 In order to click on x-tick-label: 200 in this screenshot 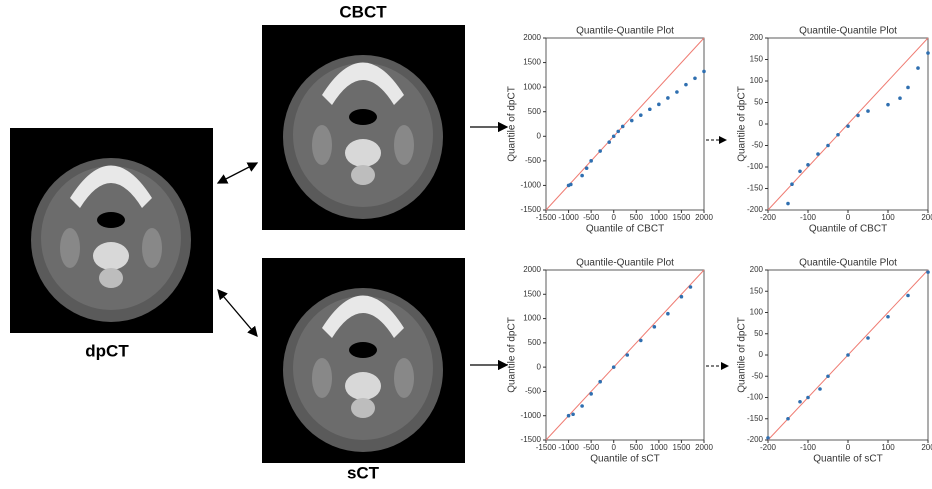, I will do `click(926, 447)`.